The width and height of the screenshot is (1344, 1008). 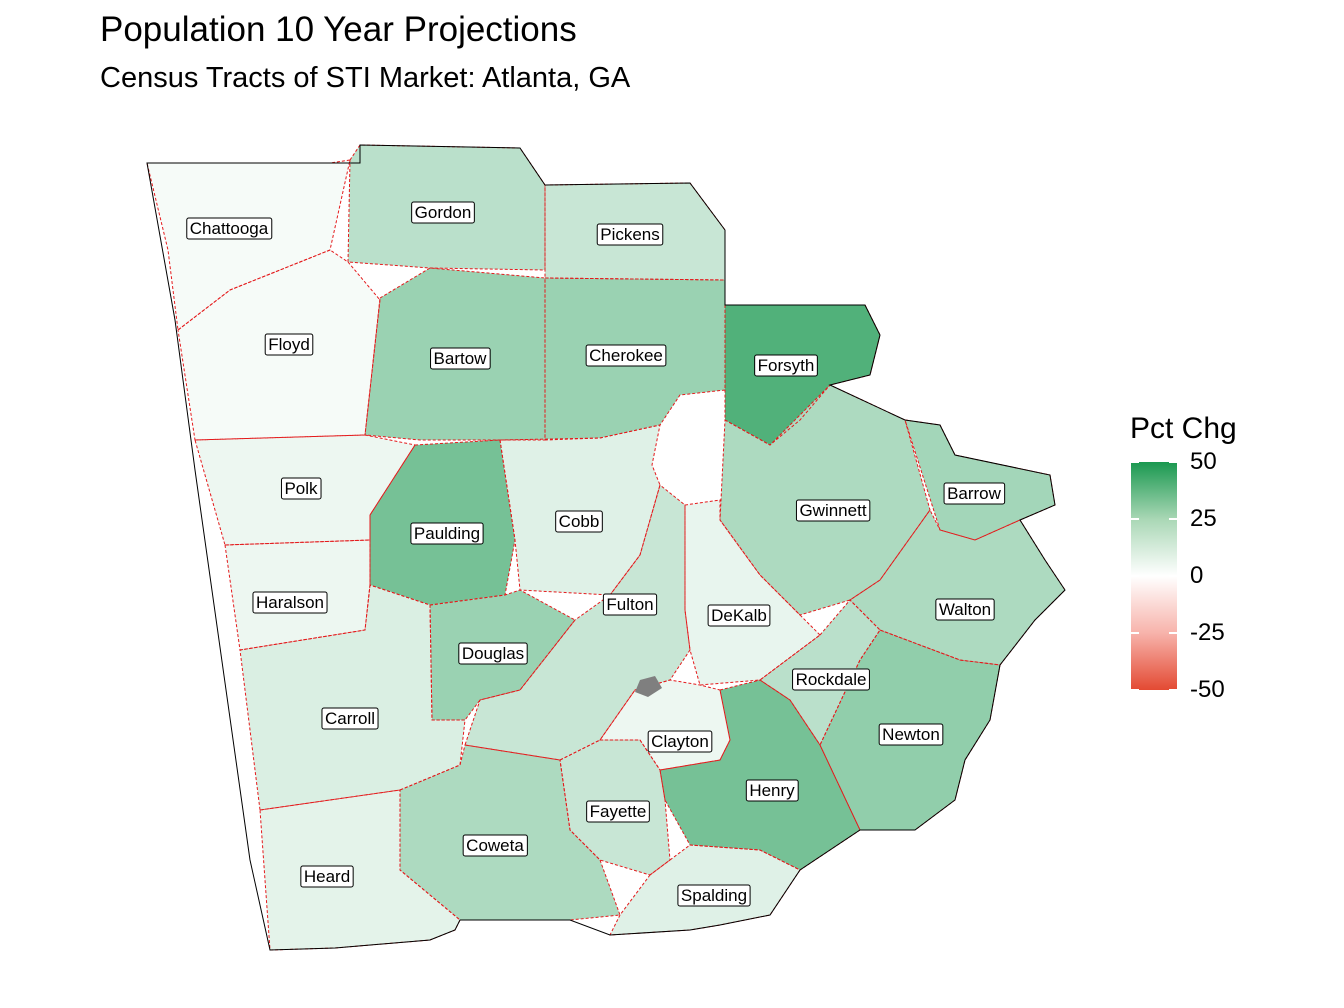 I want to click on county-boundary-fayette, so click(x=615, y=807).